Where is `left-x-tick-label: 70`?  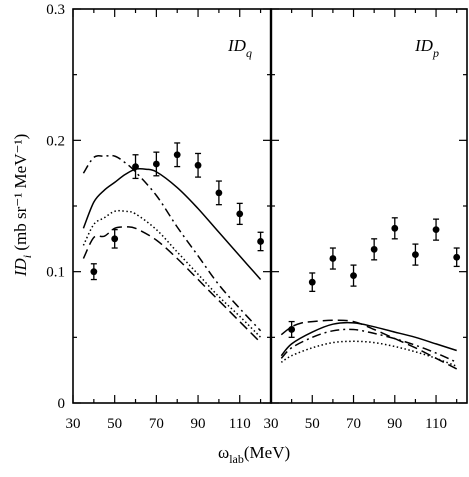
left-x-tick-label: 70 is located at coordinates (156, 424).